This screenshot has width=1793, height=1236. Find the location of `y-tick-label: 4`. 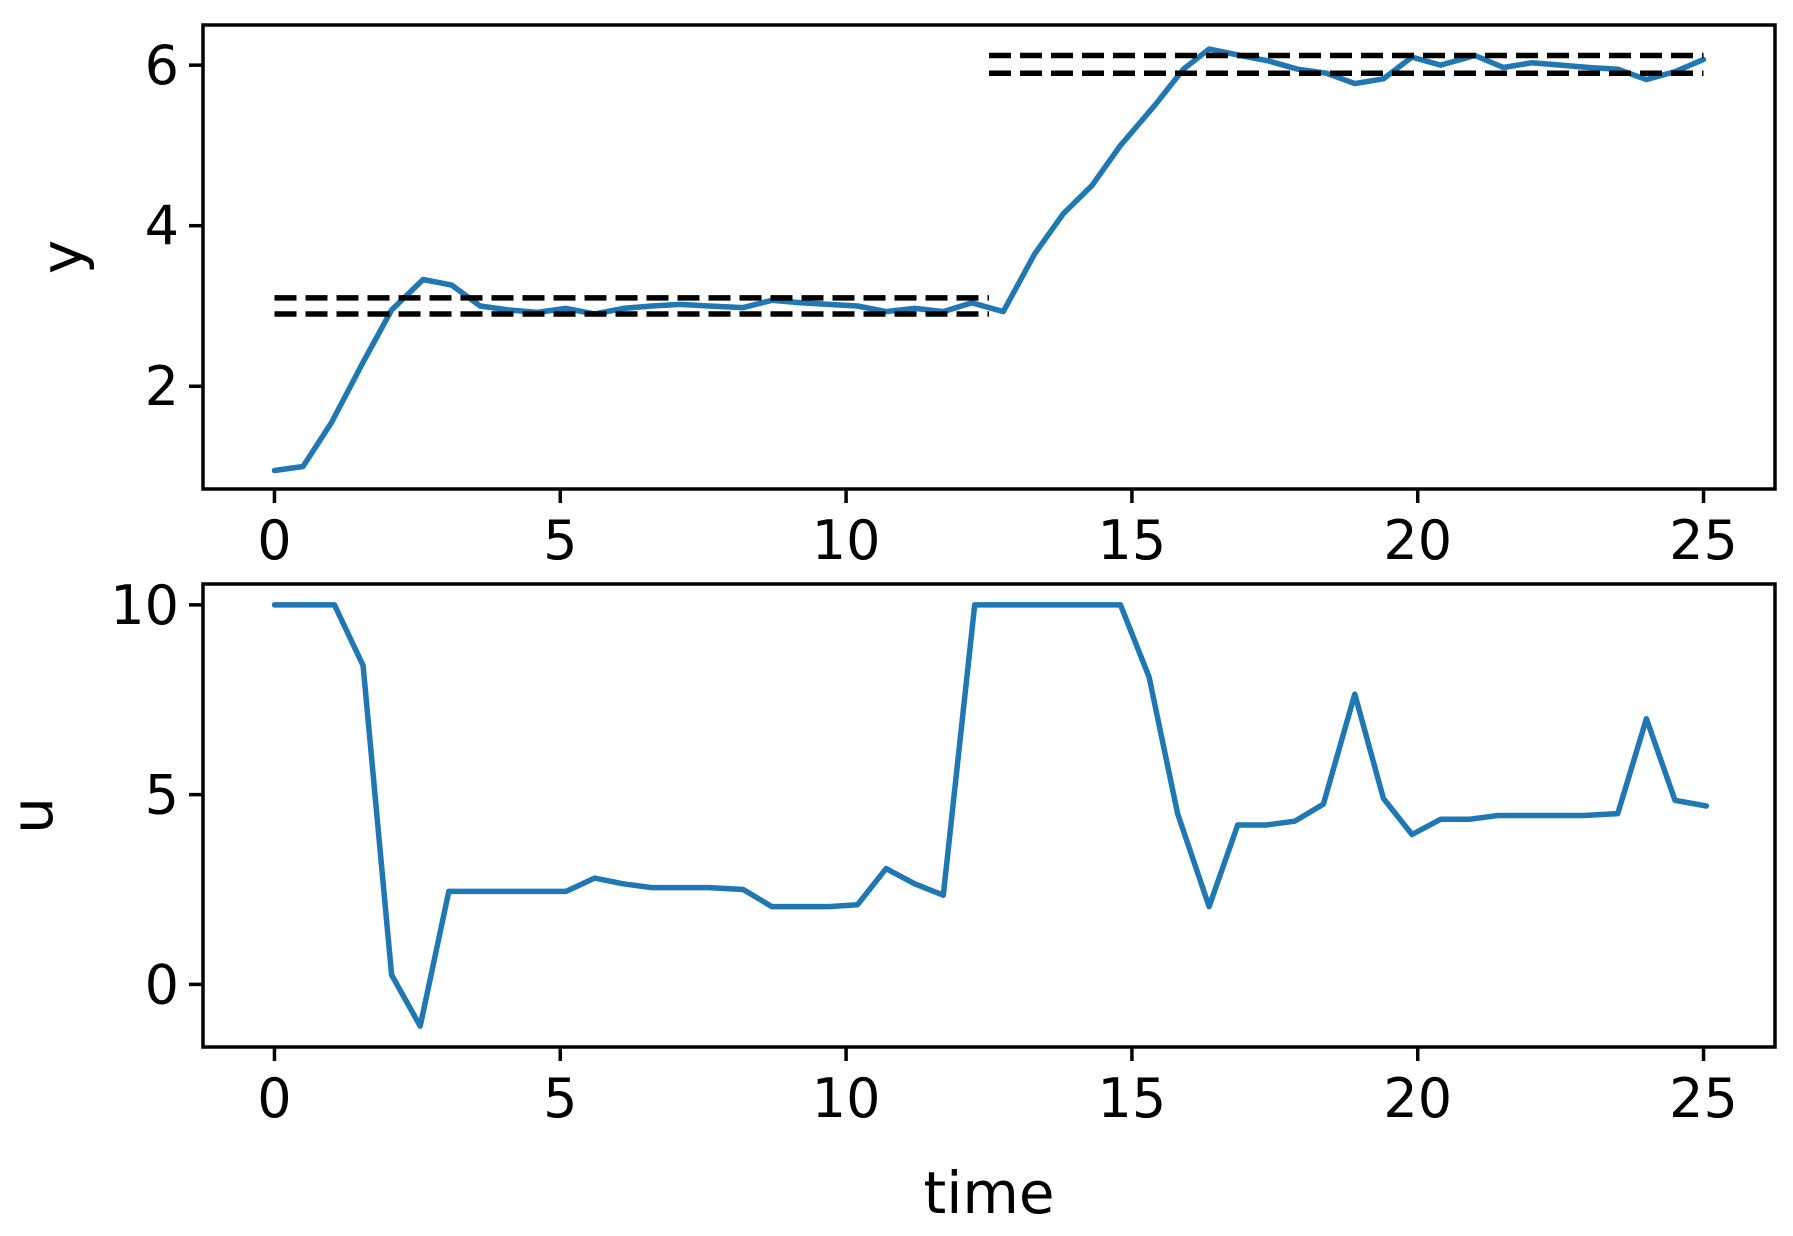

y-tick-label: 4 is located at coordinates (162, 226).